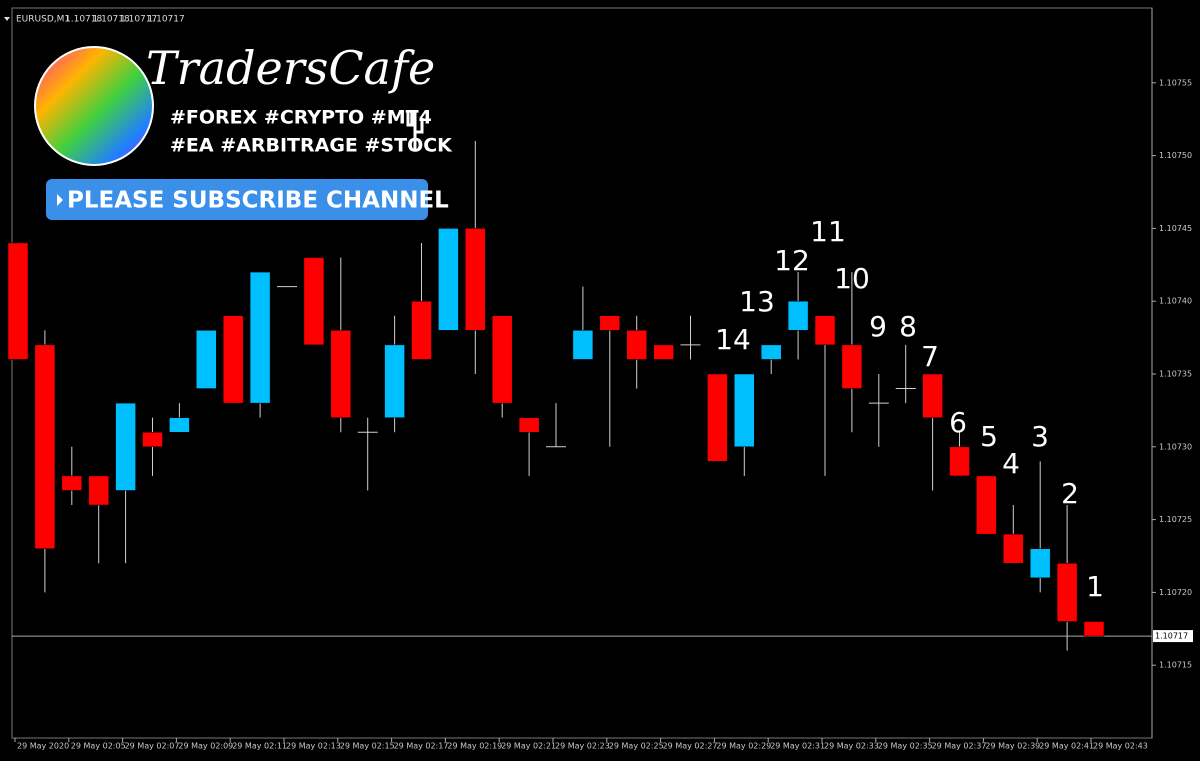 The image size is (1200, 761). Describe the element at coordinates (7, 19) in the screenshot. I see `menu-arrow` at that location.